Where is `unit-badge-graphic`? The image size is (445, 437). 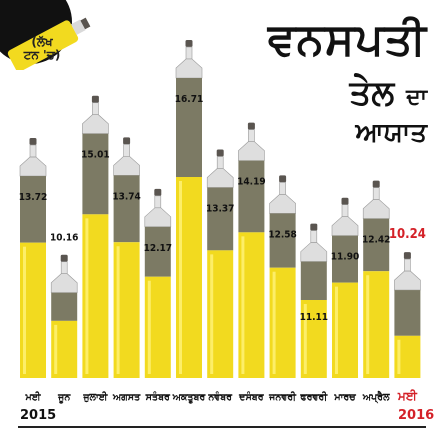 unit-badge-graphic is located at coordinates (45, 36).